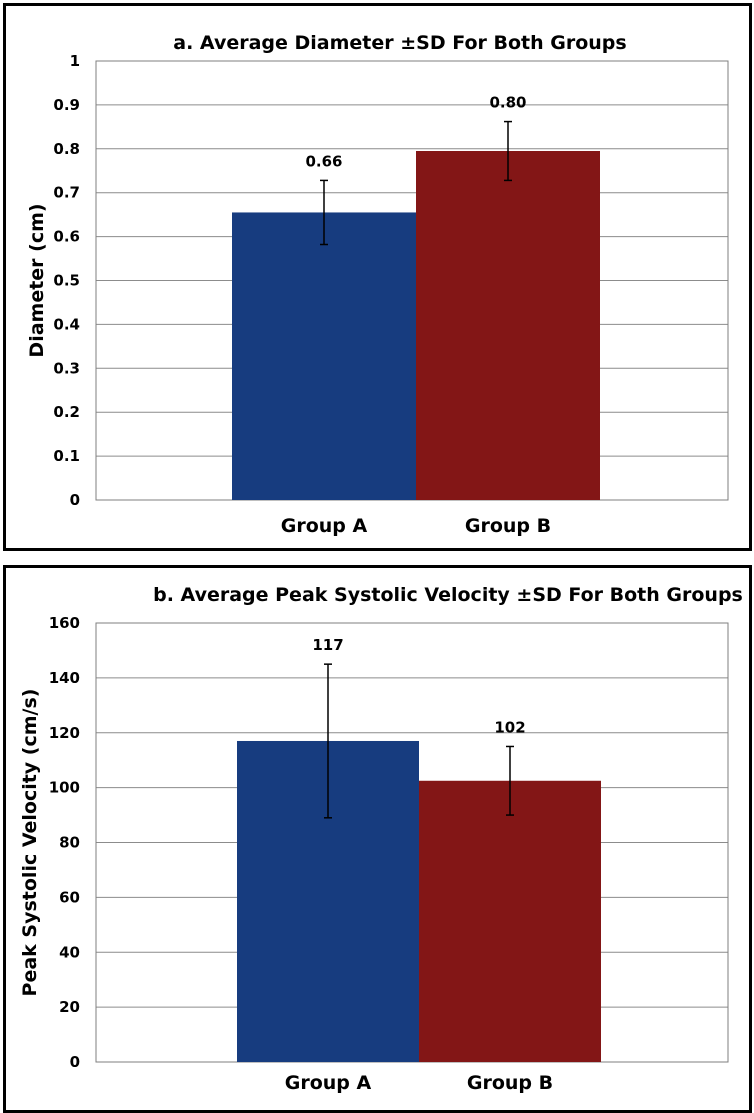 The height and width of the screenshot is (1113, 754). I want to click on y-tick-label: 80, so click(69, 843).